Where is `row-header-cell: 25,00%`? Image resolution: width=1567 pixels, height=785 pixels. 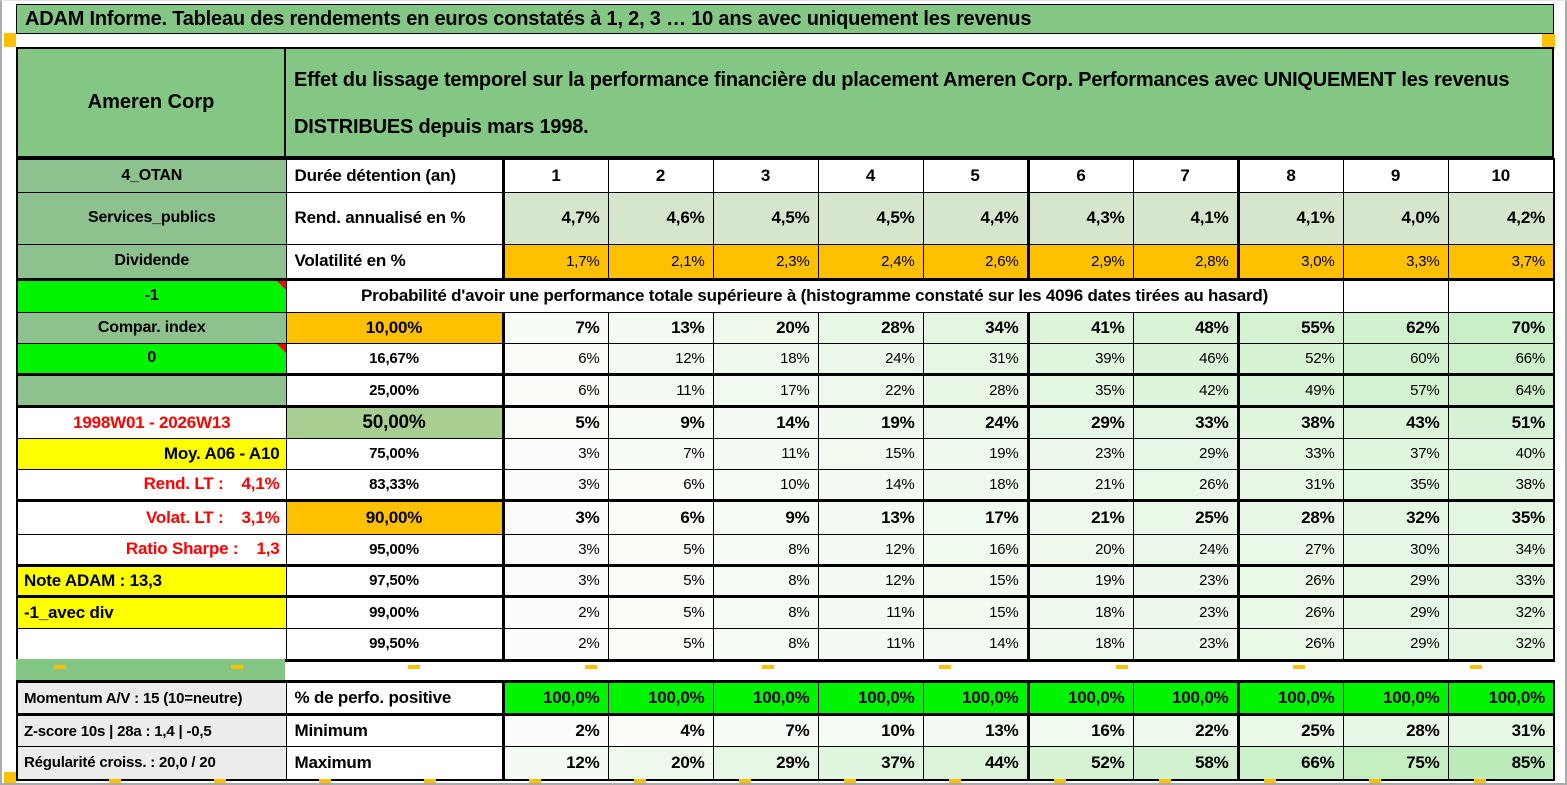 row-header-cell: 25,00% is located at coordinates (394, 390).